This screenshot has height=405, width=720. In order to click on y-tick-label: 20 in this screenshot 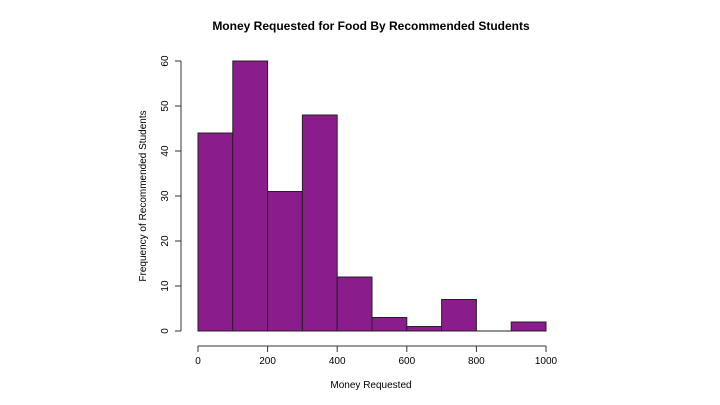, I will do `click(165, 241)`.